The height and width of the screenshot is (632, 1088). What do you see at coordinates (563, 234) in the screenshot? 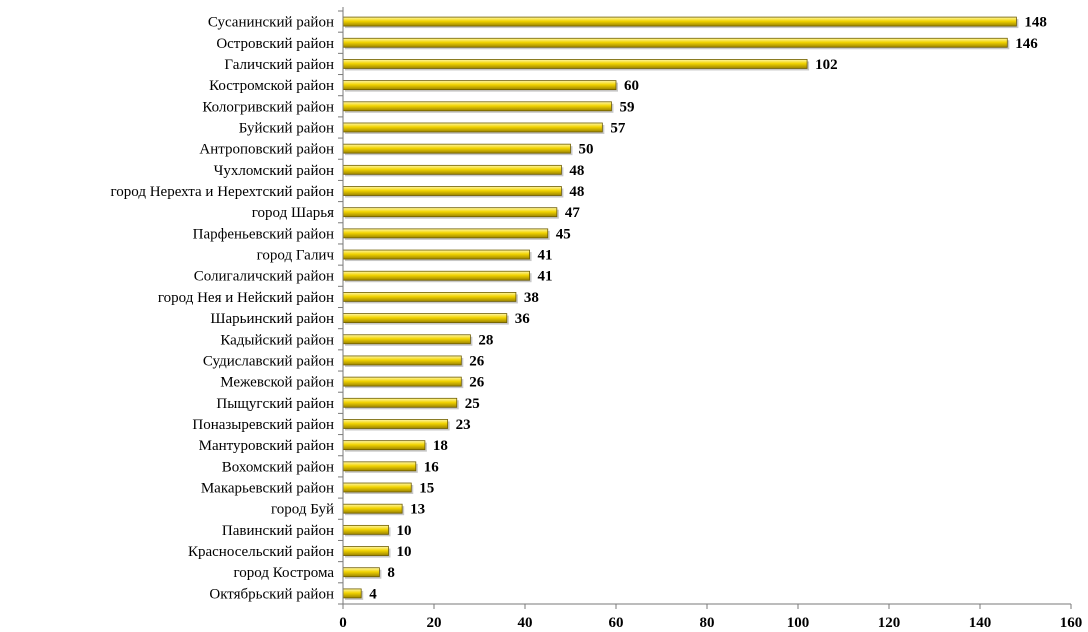
I see `value-label: 45` at bounding box center [563, 234].